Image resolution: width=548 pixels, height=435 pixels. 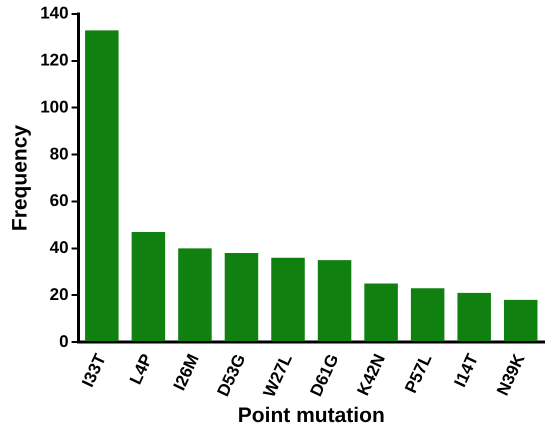 What do you see at coordinates (59, 200) in the screenshot?
I see `y-tick-label: 60` at bounding box center [59, 200].